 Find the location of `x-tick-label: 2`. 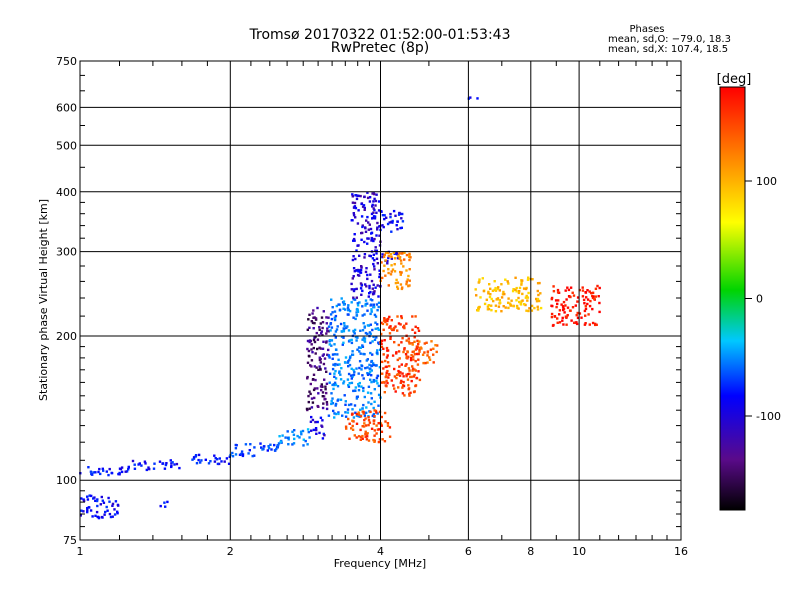

x-tick-label: 2 is located at coordinates (230, 551).